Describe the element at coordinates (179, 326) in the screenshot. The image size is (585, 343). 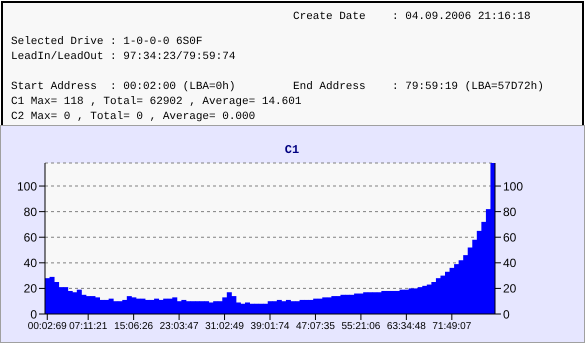
I see `x-tick-label: 23:03:47` at that location.